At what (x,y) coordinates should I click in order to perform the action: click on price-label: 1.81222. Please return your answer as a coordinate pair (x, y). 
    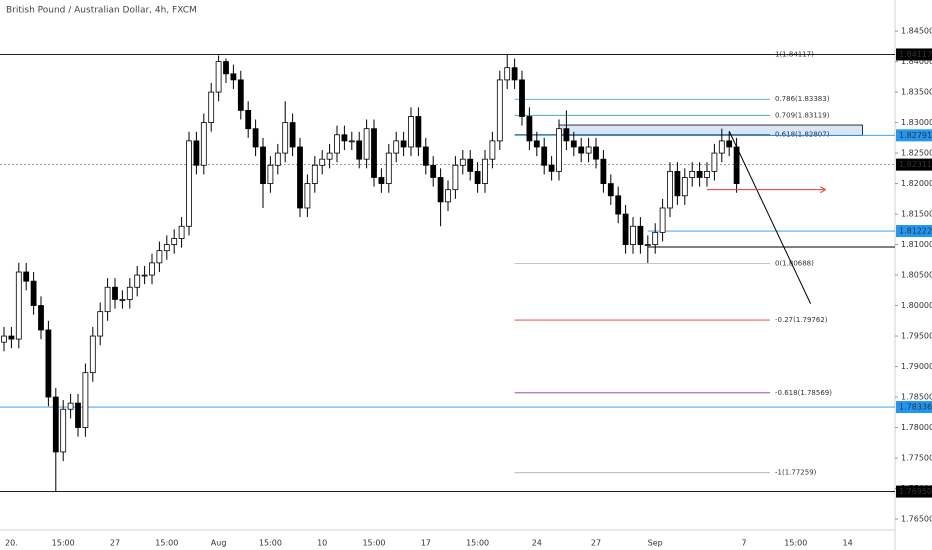
    Looking at the image, I should click on (915, 231).